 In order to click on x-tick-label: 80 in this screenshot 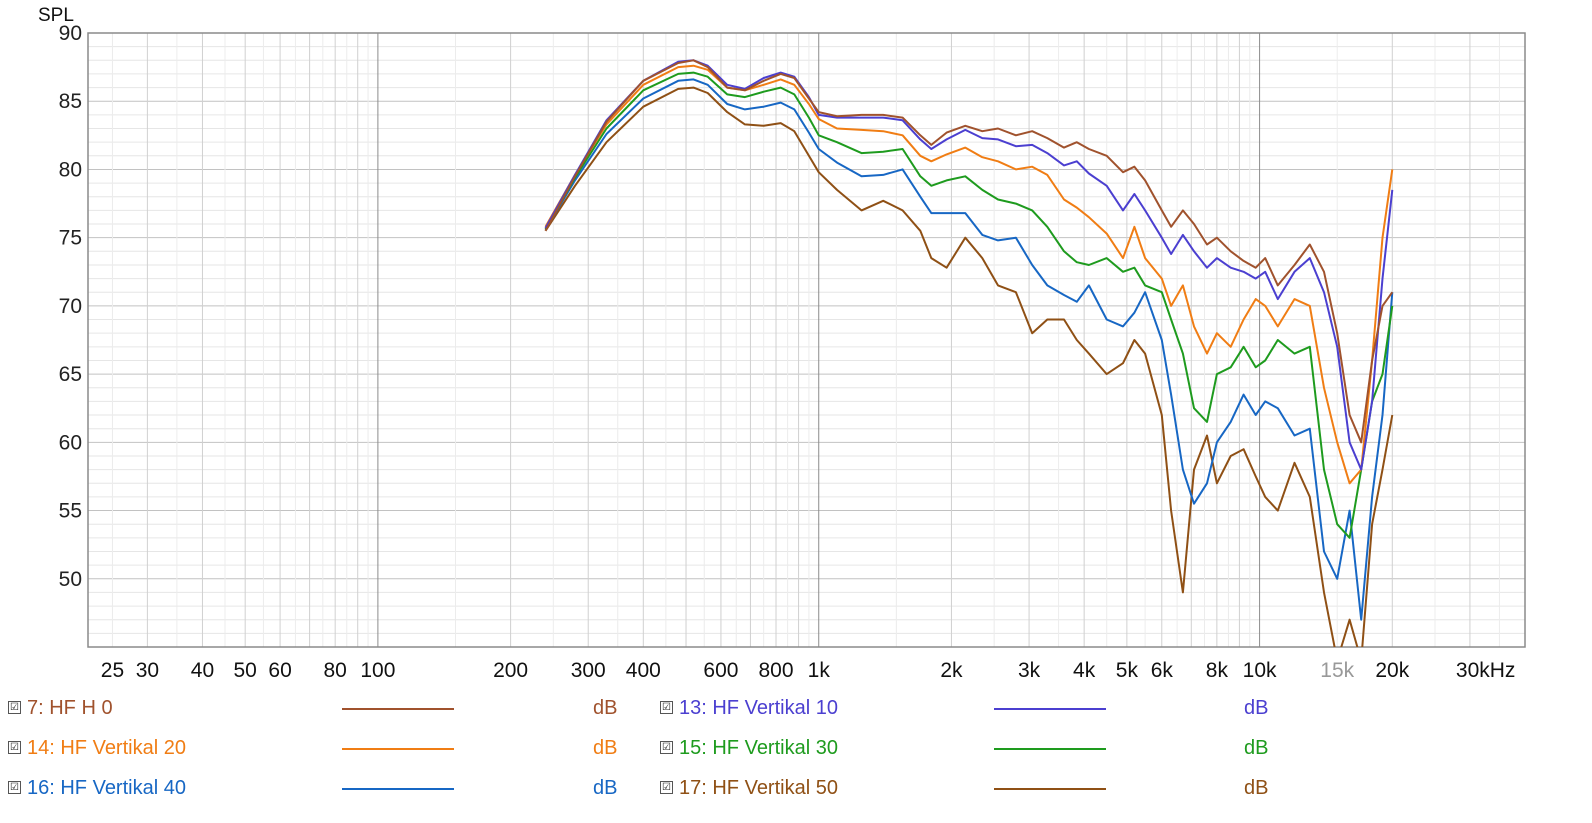, I will do `click(334, 670)`.